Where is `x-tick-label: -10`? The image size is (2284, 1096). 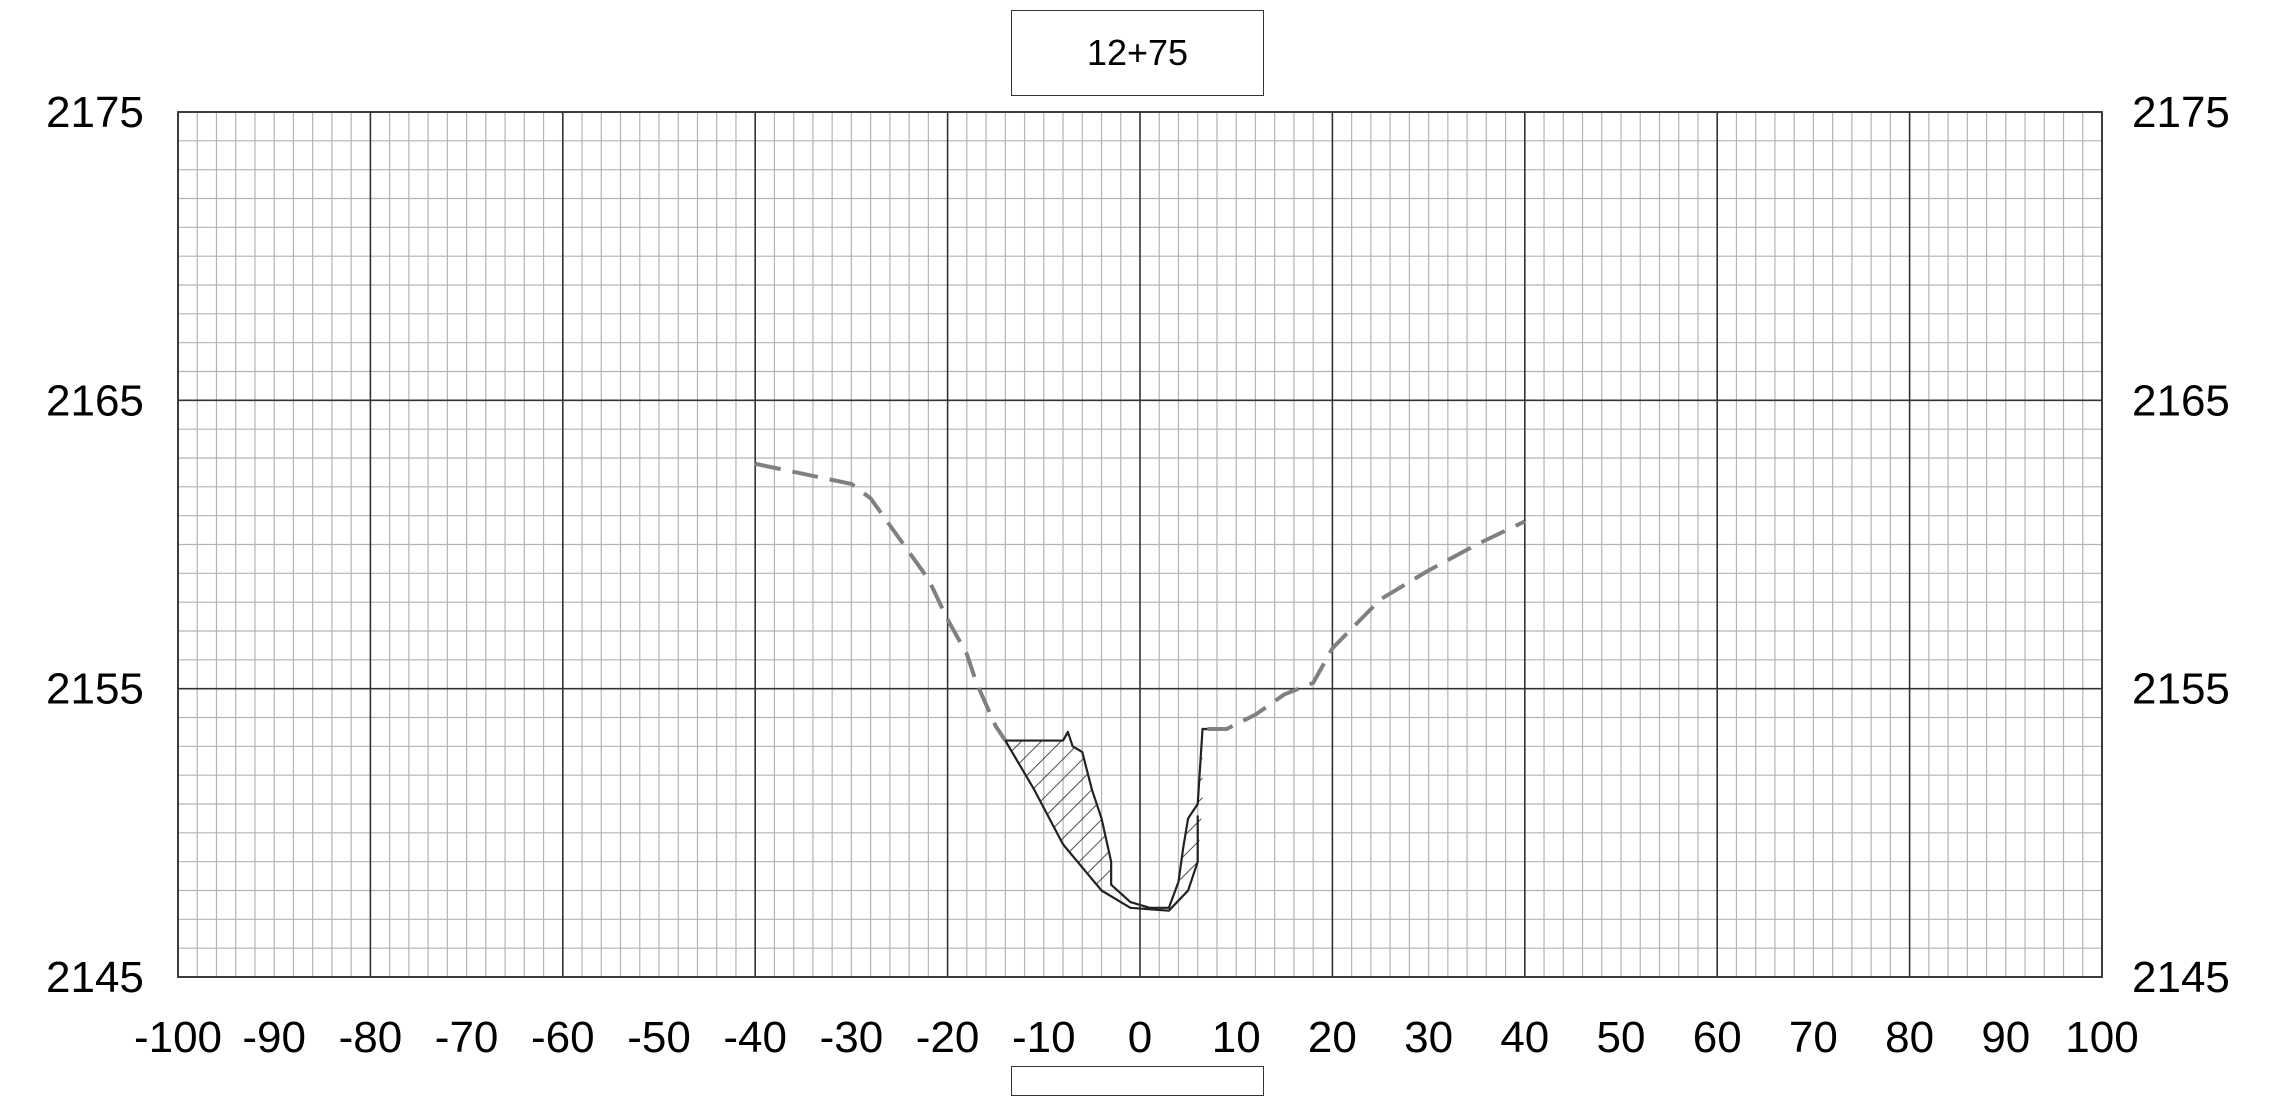 x-tick-label: -10 is located at coordinates (1044, 1037).